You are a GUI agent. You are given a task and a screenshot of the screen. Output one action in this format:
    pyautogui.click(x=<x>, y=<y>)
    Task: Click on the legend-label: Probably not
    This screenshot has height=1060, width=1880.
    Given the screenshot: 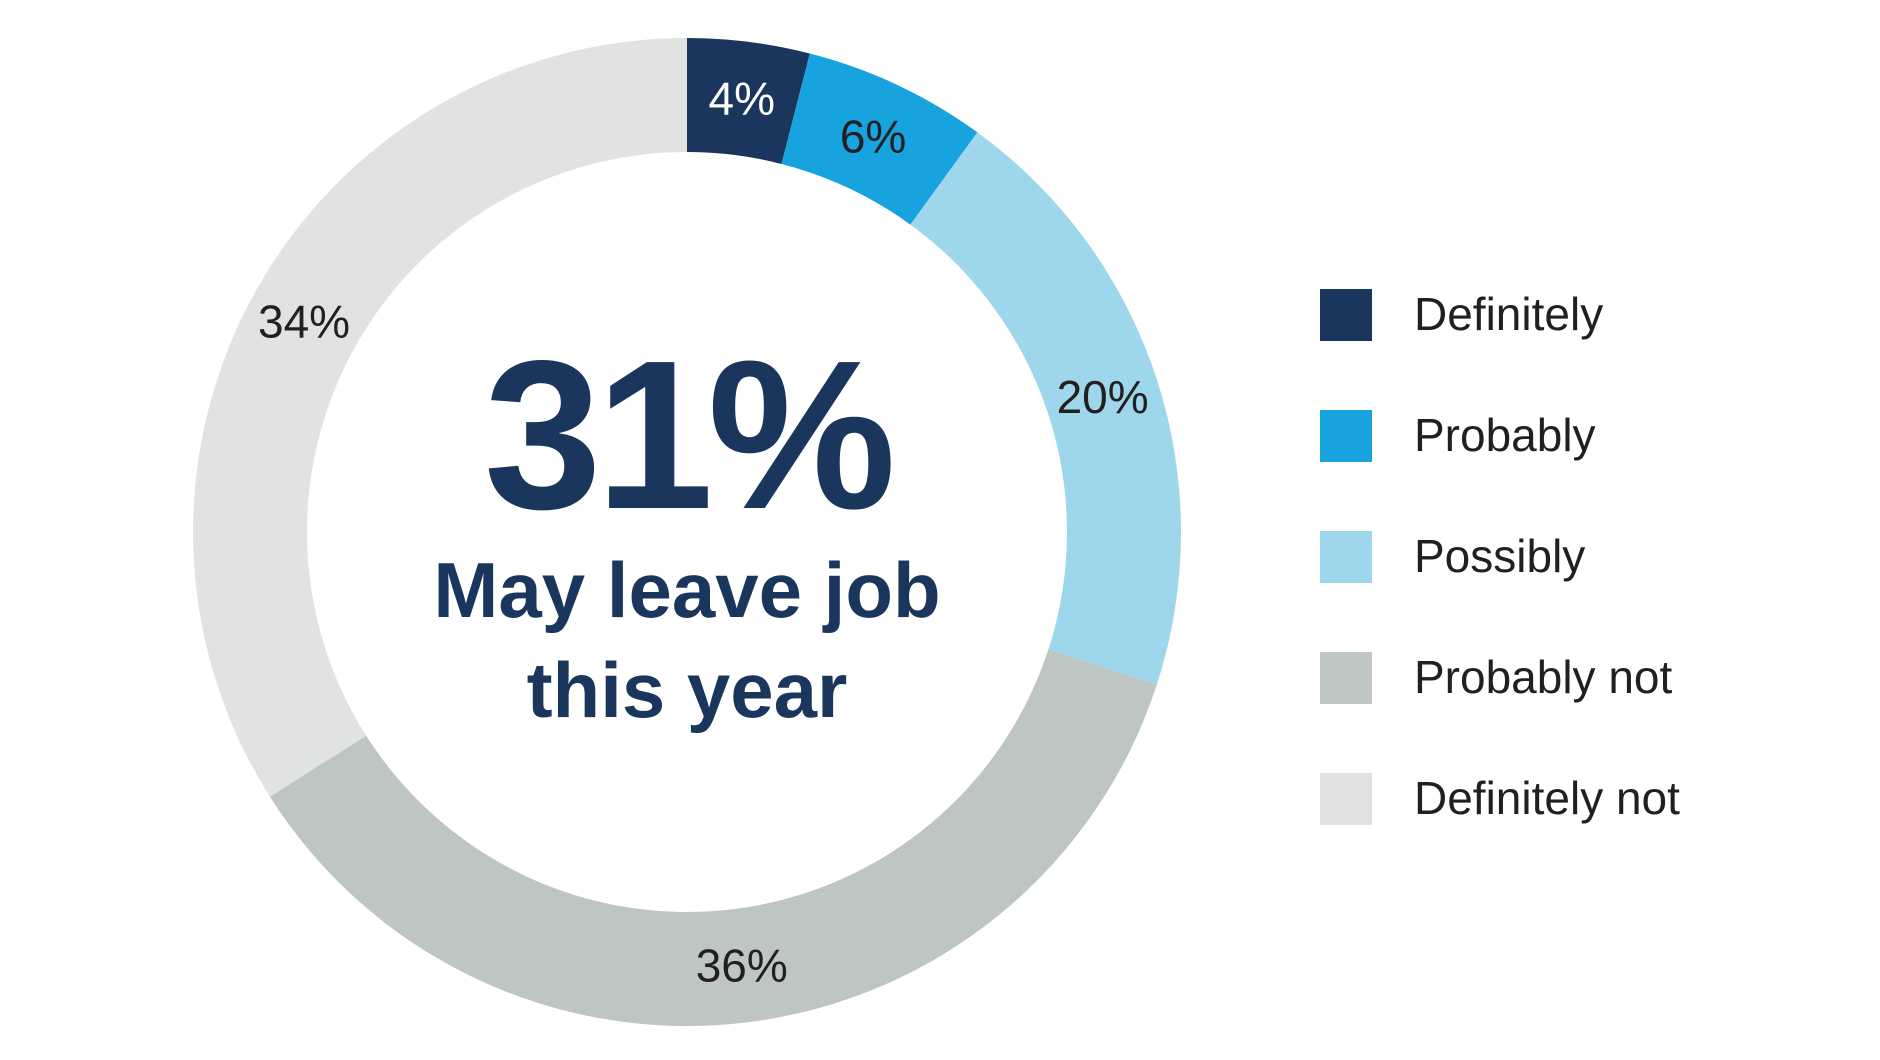 What is the action you would take?
    pyautogui.click(x=1543, y=676)
    